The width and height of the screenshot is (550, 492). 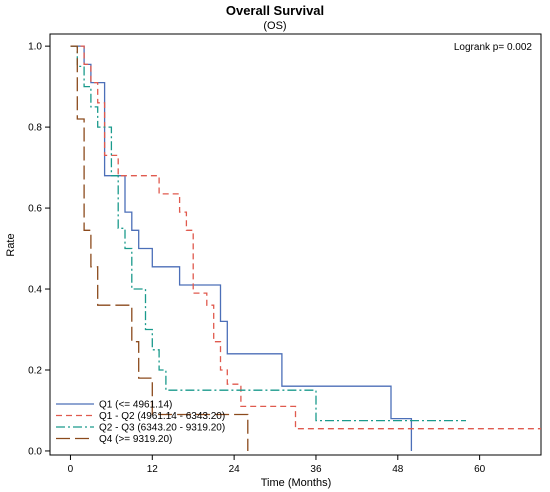 What do you see at coordinates (162, 428) in the screenshot?
I see `legend-label-q3: Q2 - Q3 (6343.20 - 9319.20)` at bounding box center [162, 428].